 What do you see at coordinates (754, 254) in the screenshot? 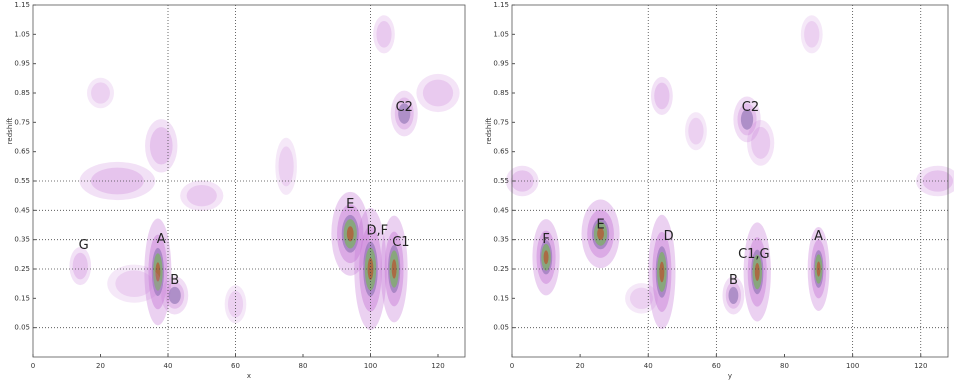
I see `annotation: C1,G` at bounding box center [754, 254].